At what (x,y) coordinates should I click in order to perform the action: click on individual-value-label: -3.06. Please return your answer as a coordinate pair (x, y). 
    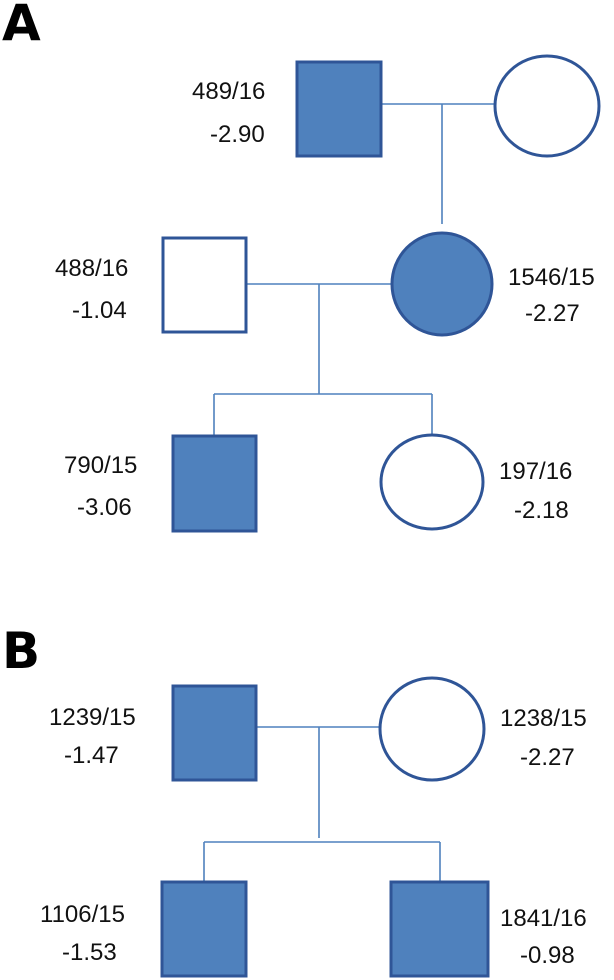
    Looking at the image, I should click on (104, 507).